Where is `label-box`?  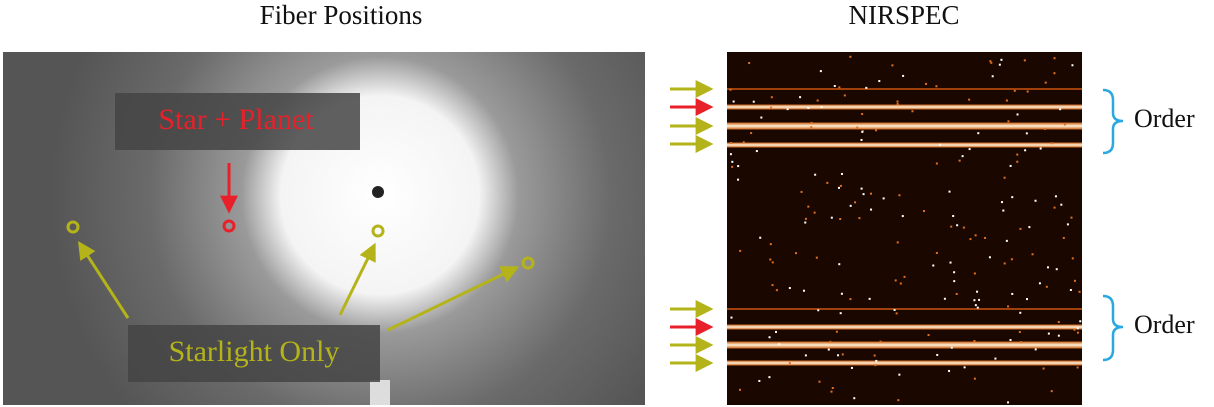 label-box is located at coordinates (254, 353).